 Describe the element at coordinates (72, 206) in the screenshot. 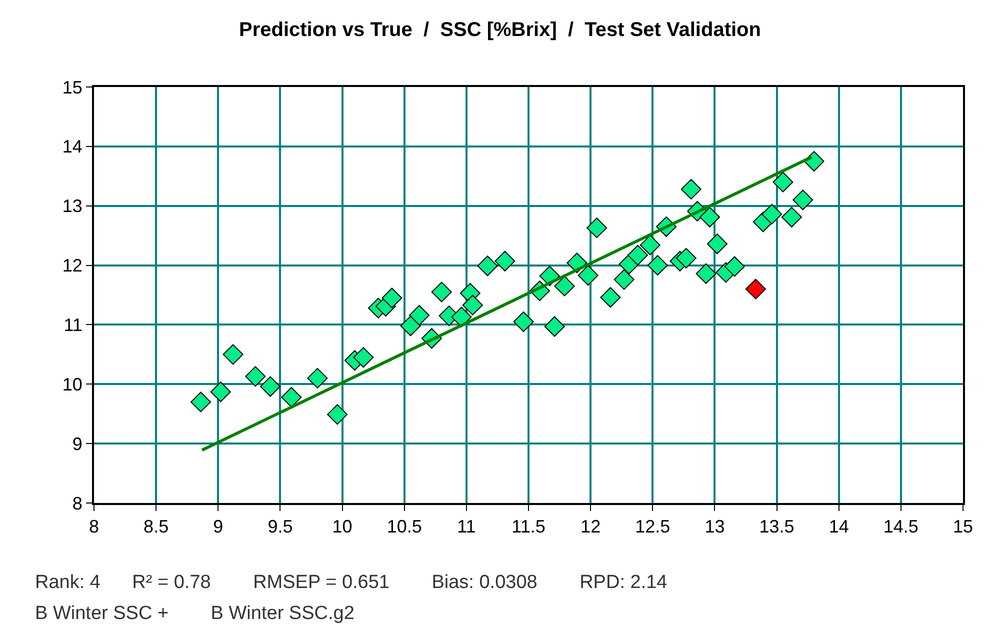

I see `y-tick-label: 13` at that location.